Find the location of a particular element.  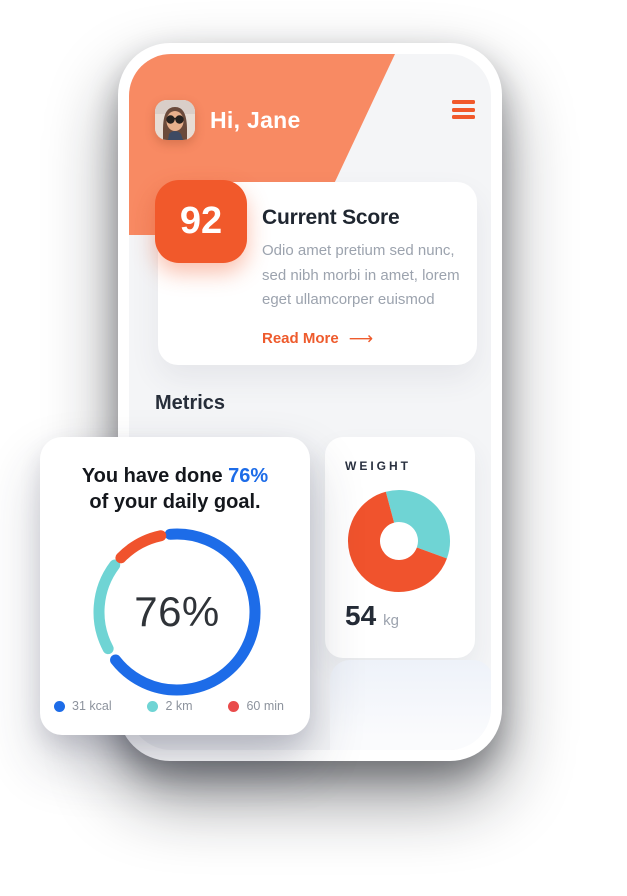

goal-heading-line2: of your daily goal. is located at coordinates (175, 502).